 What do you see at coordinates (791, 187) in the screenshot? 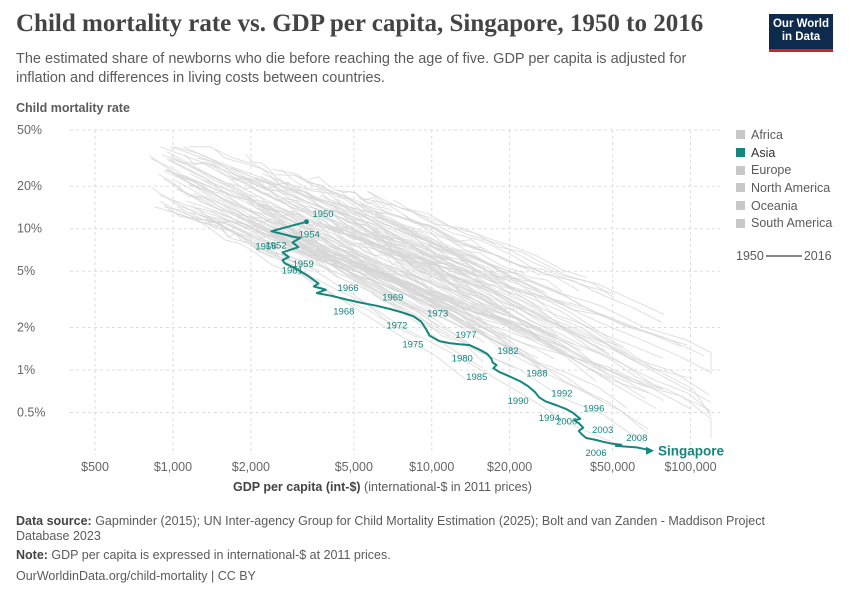
I see `legend-label: North America` at bounding box center [791, 187].